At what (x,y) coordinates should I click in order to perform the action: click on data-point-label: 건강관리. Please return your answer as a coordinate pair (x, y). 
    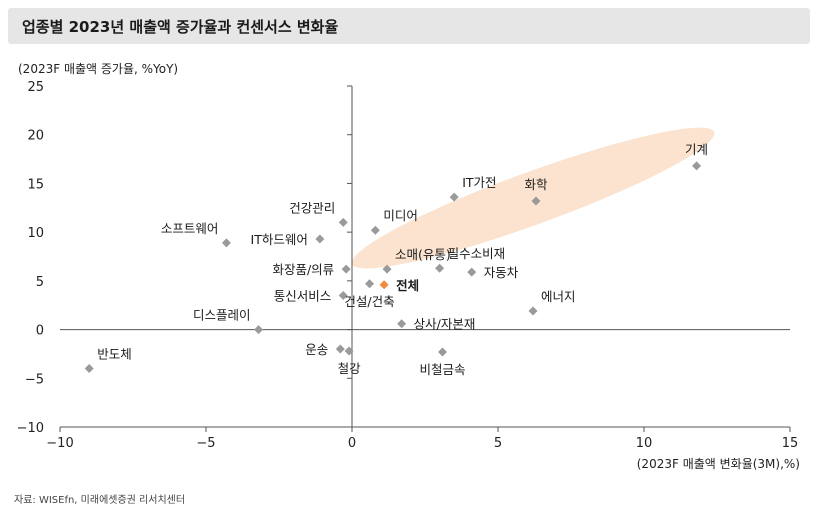
    Looking at the image, I should click on (312, 207).